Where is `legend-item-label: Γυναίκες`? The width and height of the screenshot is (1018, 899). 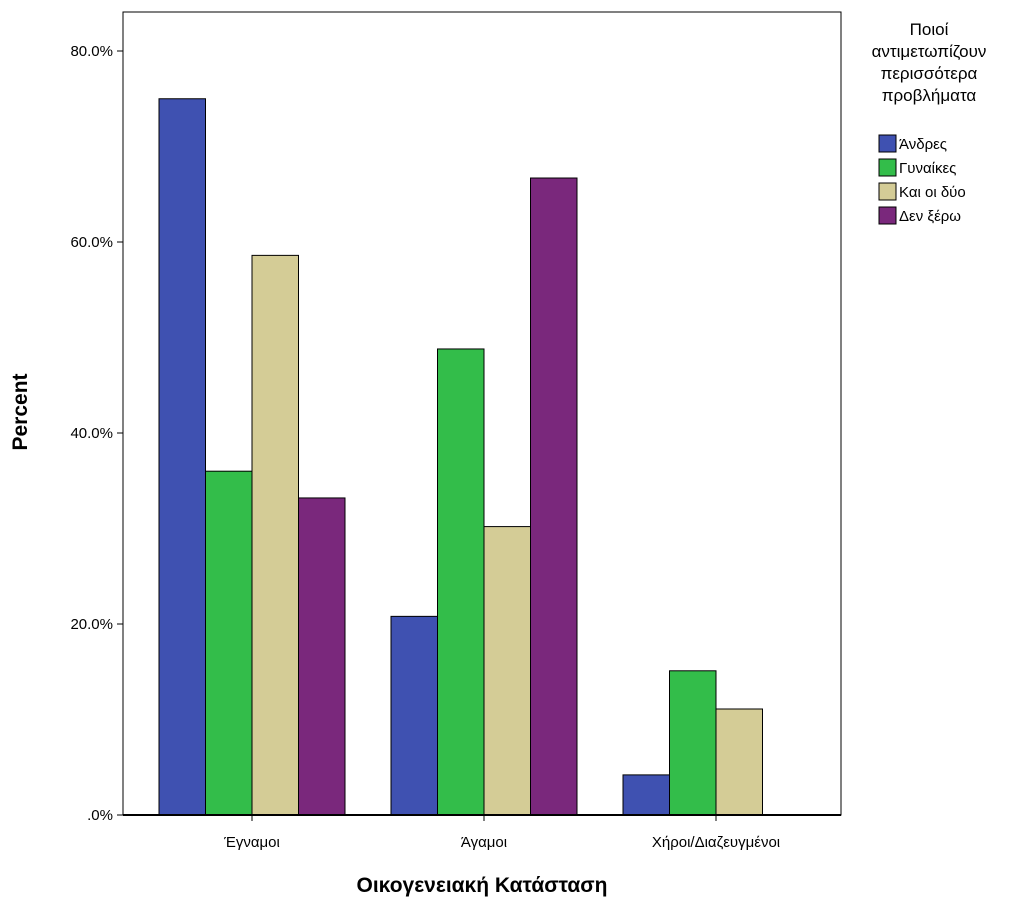 legend-item-label: Γυναίκες is located at coordinates (927, 168).